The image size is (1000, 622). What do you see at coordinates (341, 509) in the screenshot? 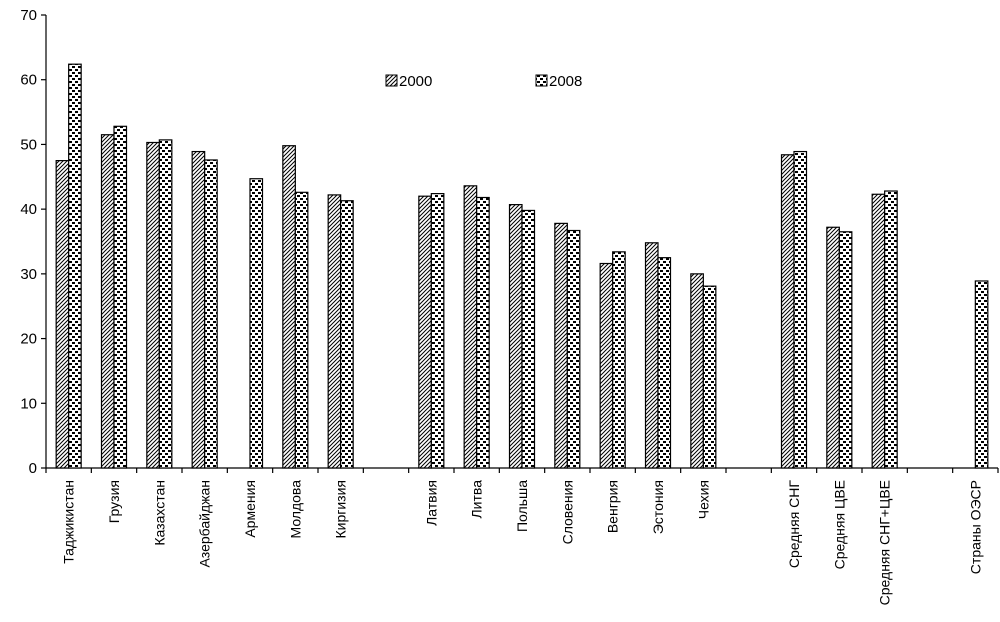
I see `x-category-label: Киргизия` at bounding box center [341, 509].